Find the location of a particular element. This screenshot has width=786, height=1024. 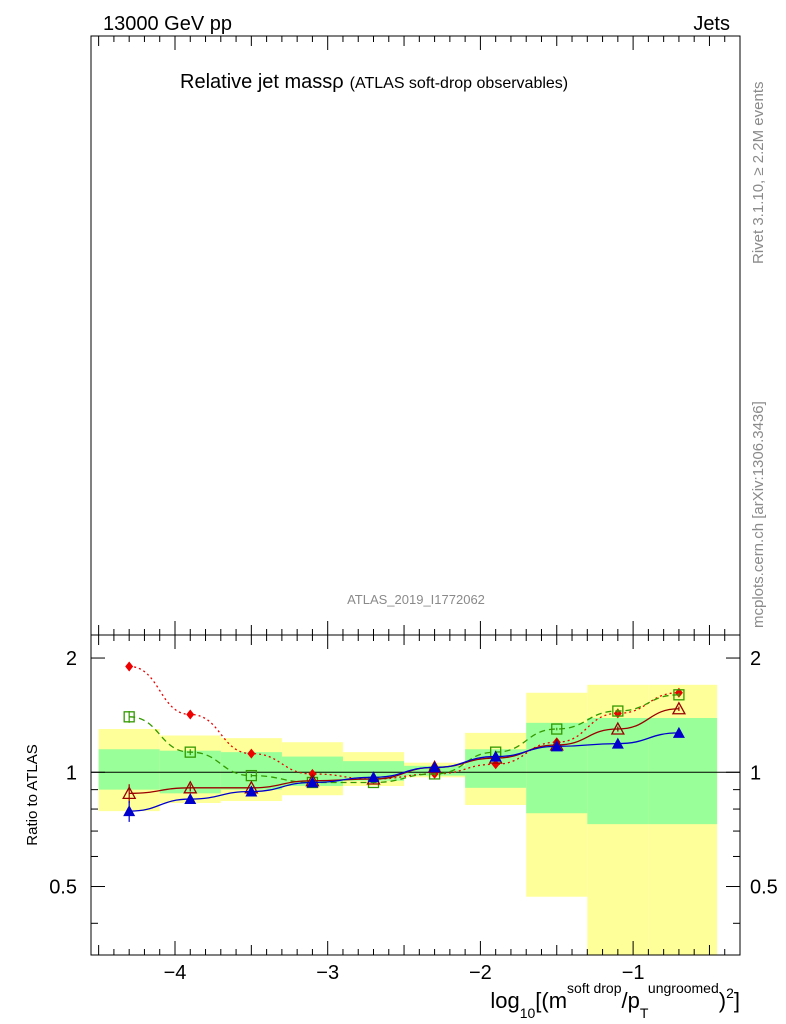

header-right: Jets is located at coordinates (711, 24).